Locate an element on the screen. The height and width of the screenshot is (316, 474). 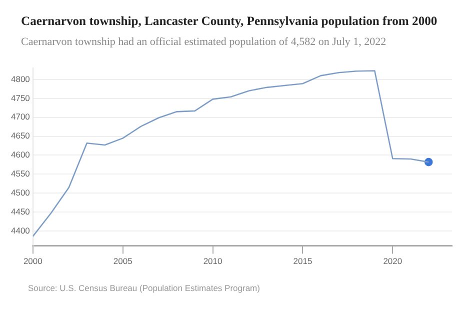
x-tick-label: 2020 is located at coordinates (392, 261).